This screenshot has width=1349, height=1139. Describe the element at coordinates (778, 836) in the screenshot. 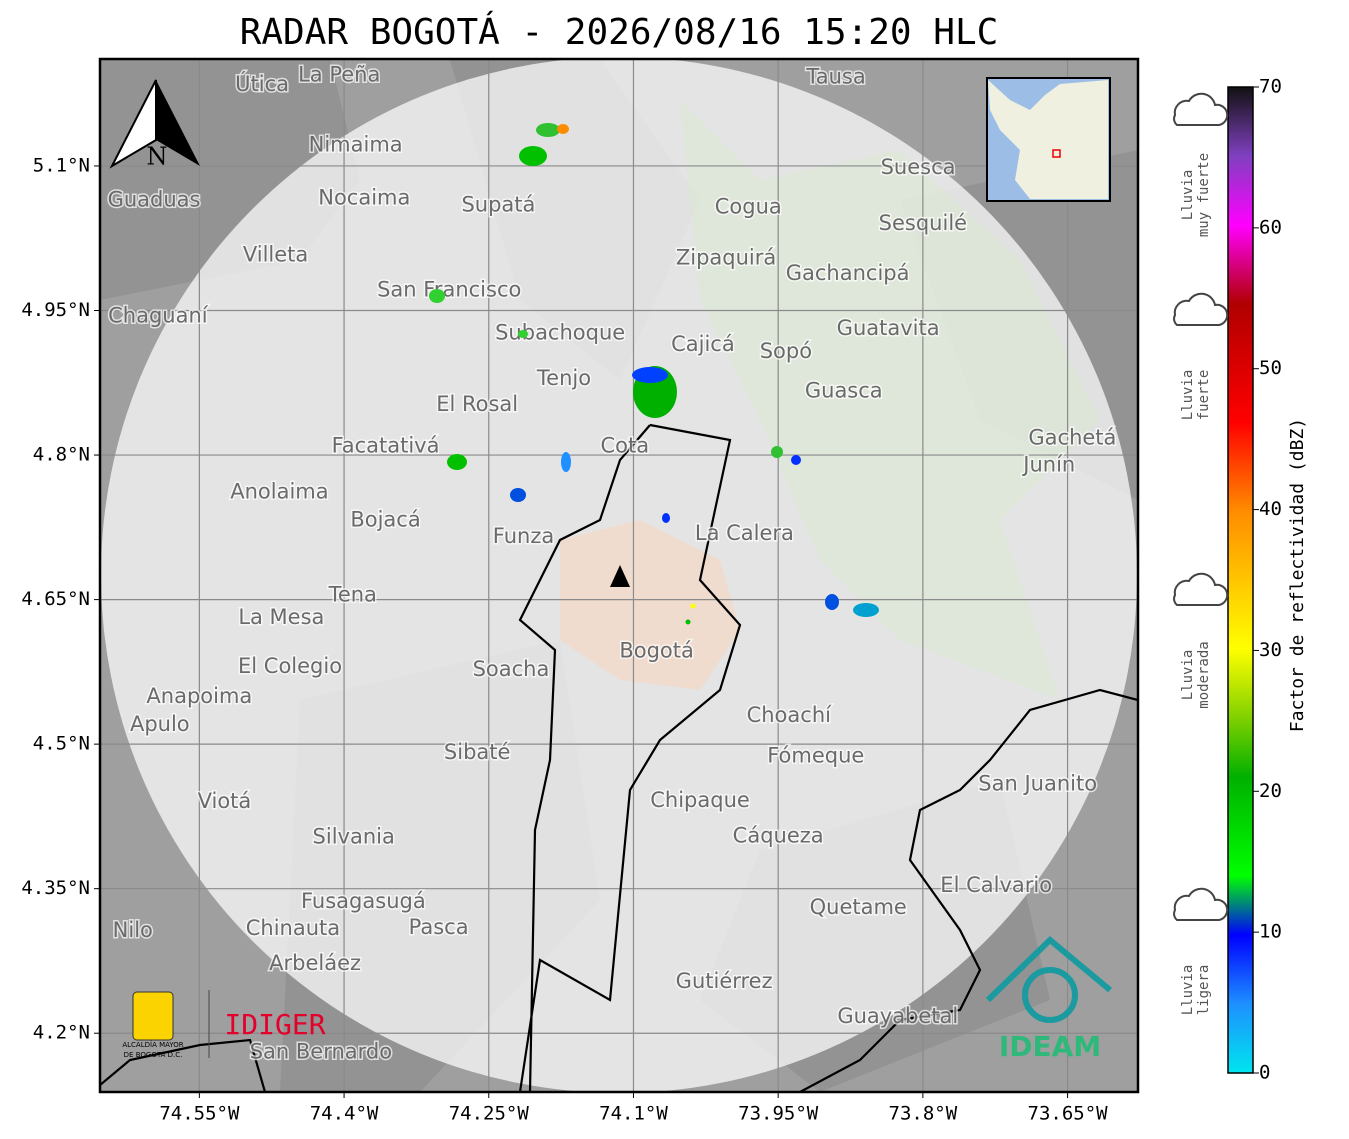

I see `place-label: Cáqueza` at that location.